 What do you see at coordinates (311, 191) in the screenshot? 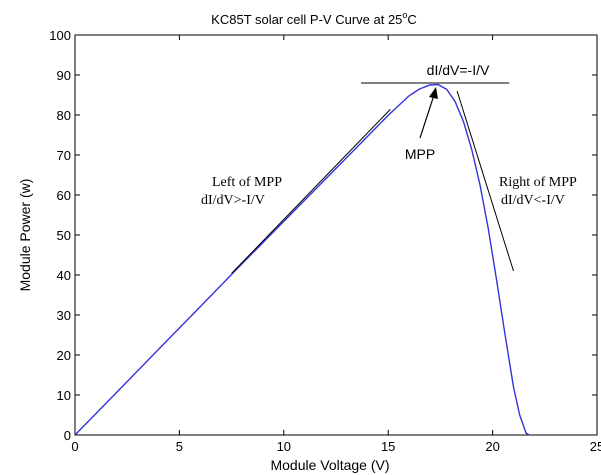
I see `tangent-line-left` at bounding box center [311, 191].